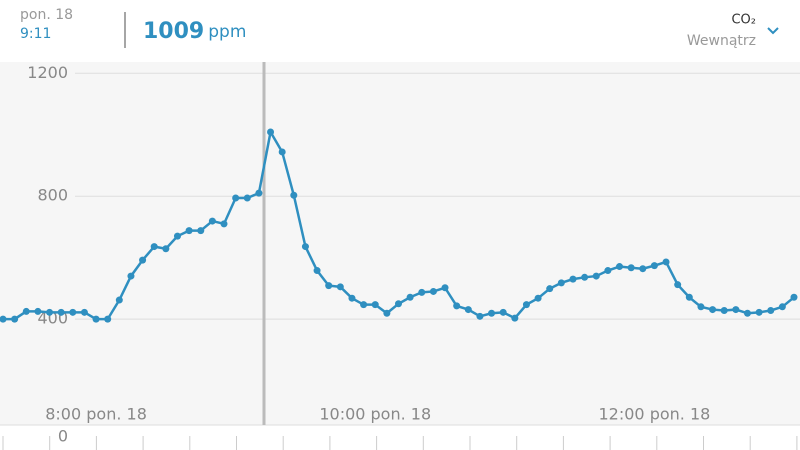  I want to click on value: 1009, so click(173, 31).